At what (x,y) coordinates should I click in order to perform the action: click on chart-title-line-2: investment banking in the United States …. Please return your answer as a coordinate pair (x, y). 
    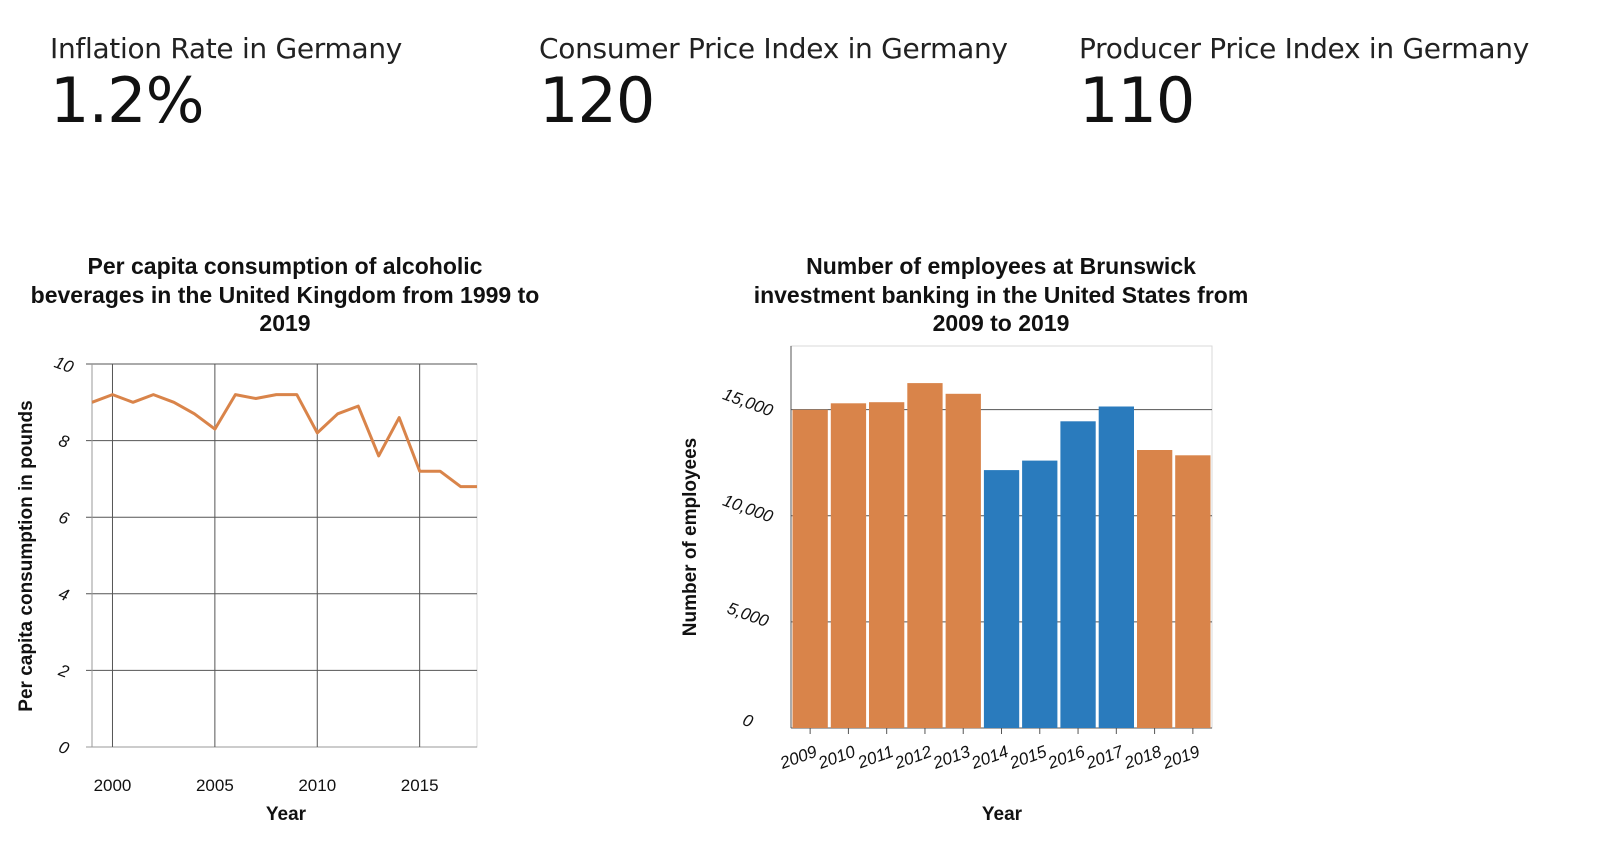
    Looking at the image, I should click on (1001, 295).